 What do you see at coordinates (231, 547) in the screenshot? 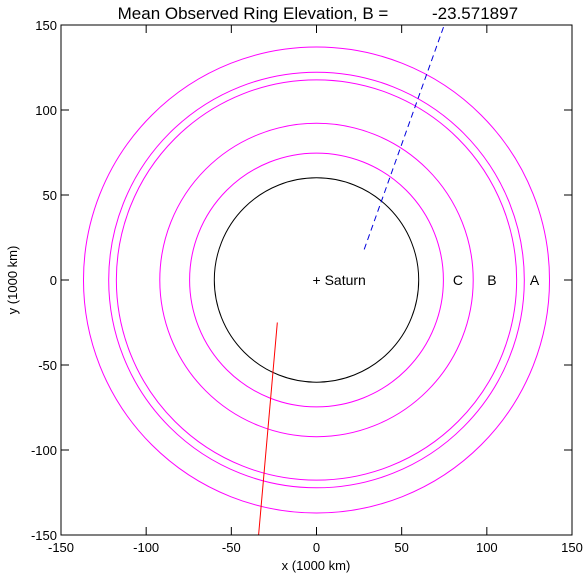
I see `x-tick-label: -50` at bounding box center [231, 547].